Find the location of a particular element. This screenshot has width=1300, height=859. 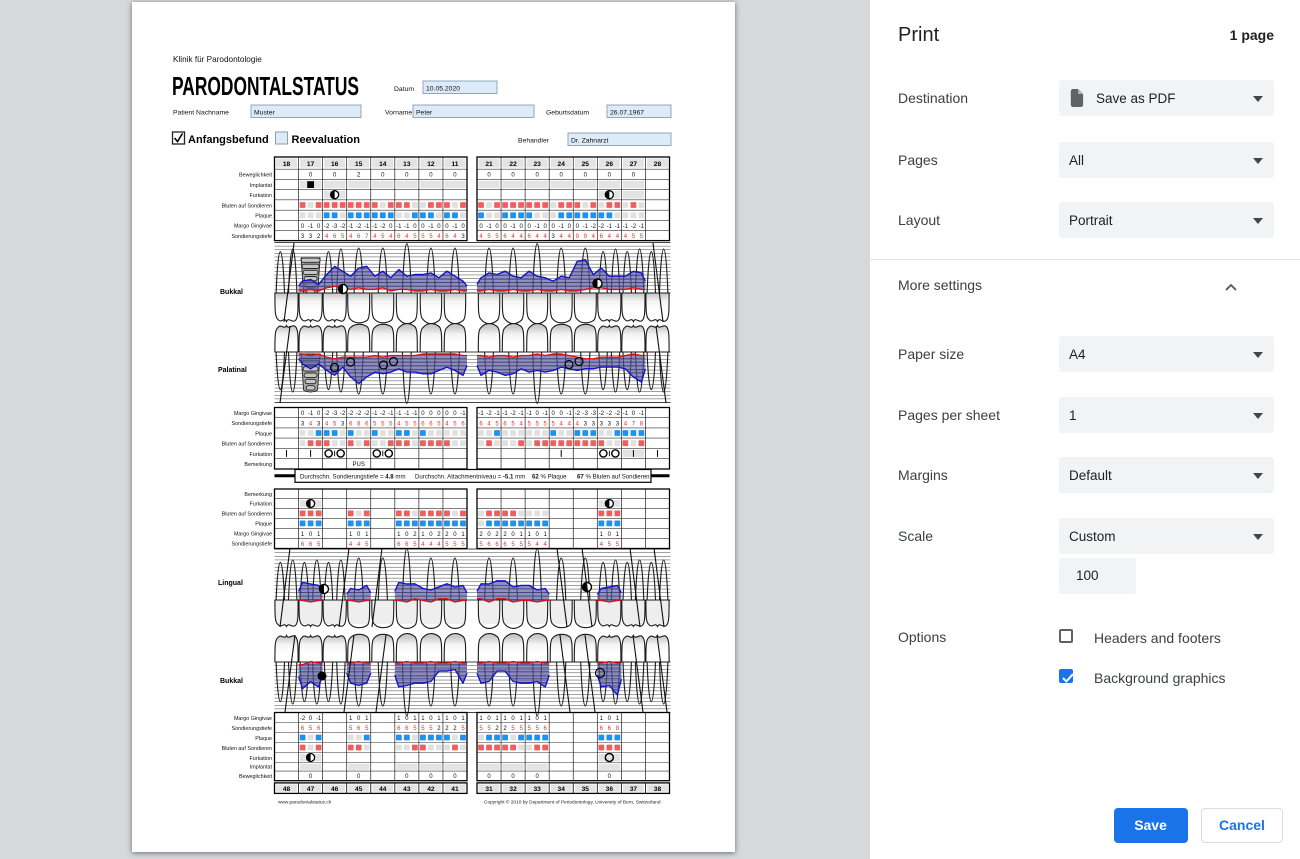

svg-text: 12 is located at coordinates (431, 164).